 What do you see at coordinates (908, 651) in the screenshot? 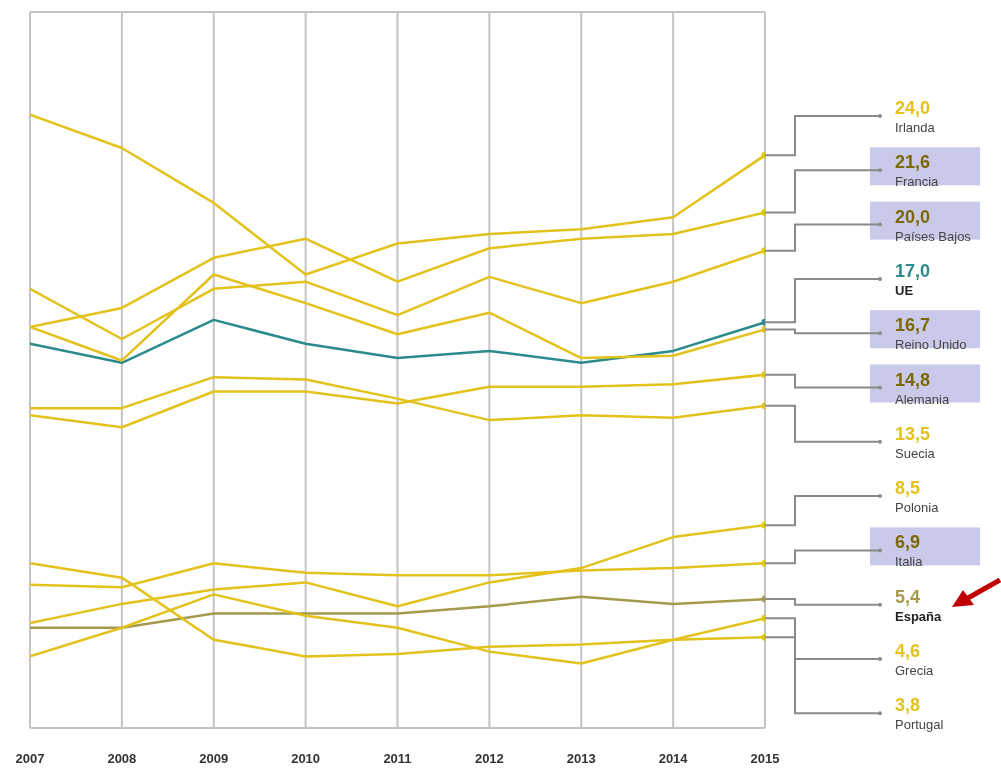
I see `data-label: 4,6` at bounding box center [908, 651].